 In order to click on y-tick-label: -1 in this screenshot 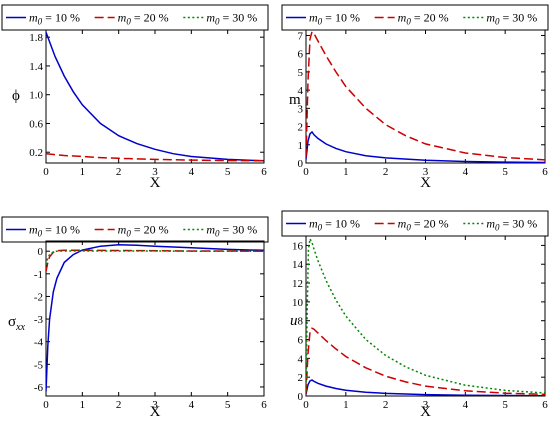, I will do `click(38, 275)`.